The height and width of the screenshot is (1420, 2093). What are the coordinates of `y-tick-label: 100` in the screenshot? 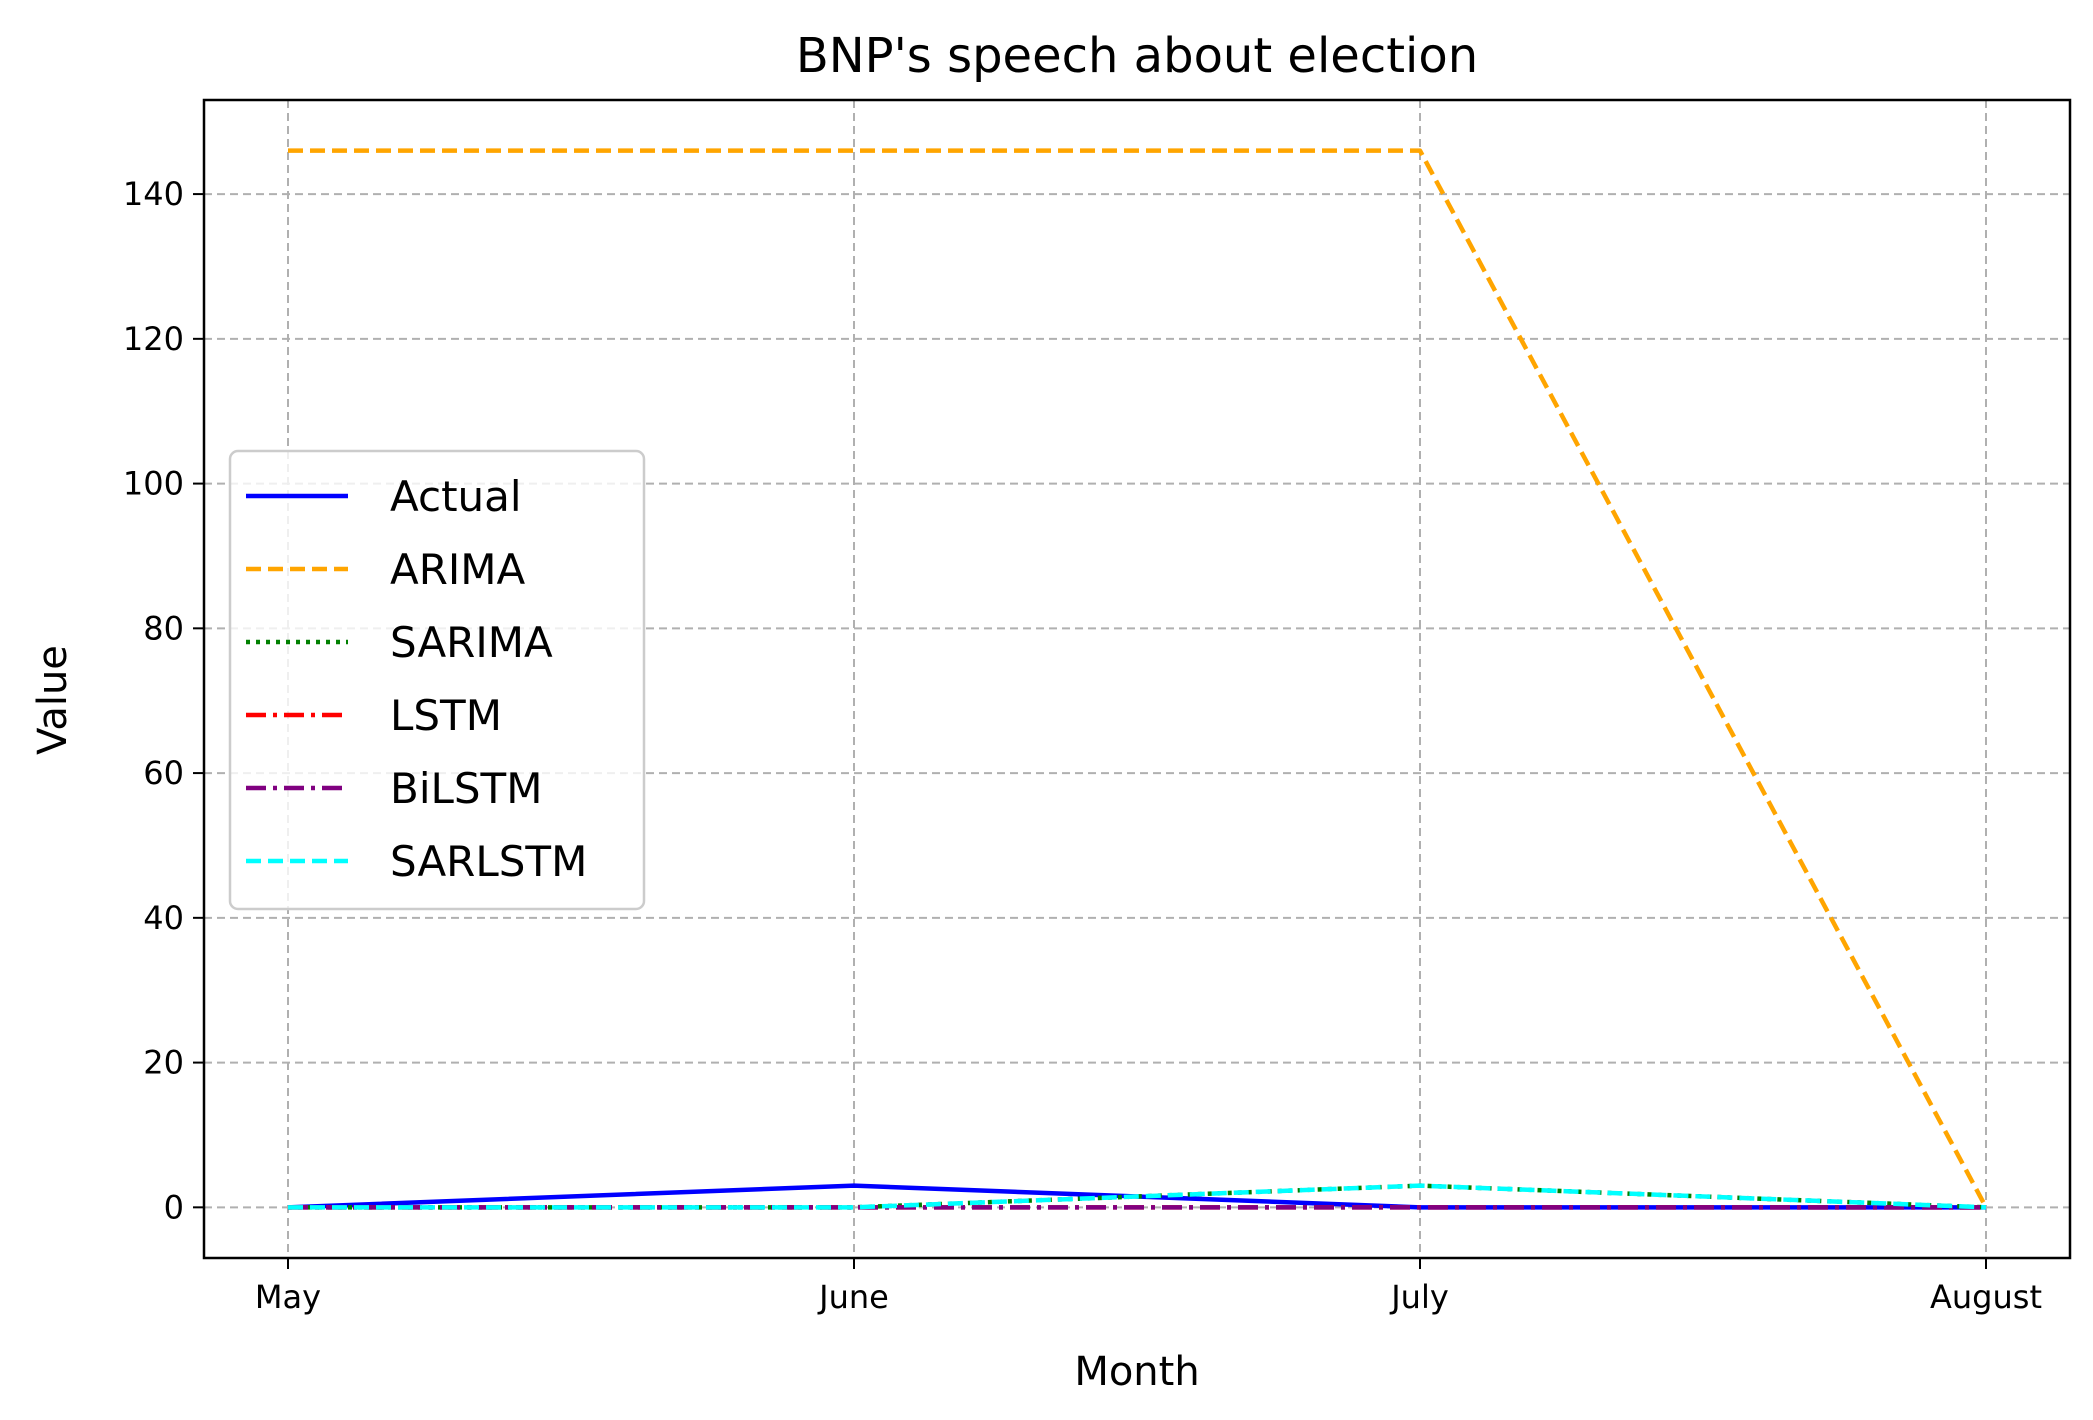 It's located at (153, 484).